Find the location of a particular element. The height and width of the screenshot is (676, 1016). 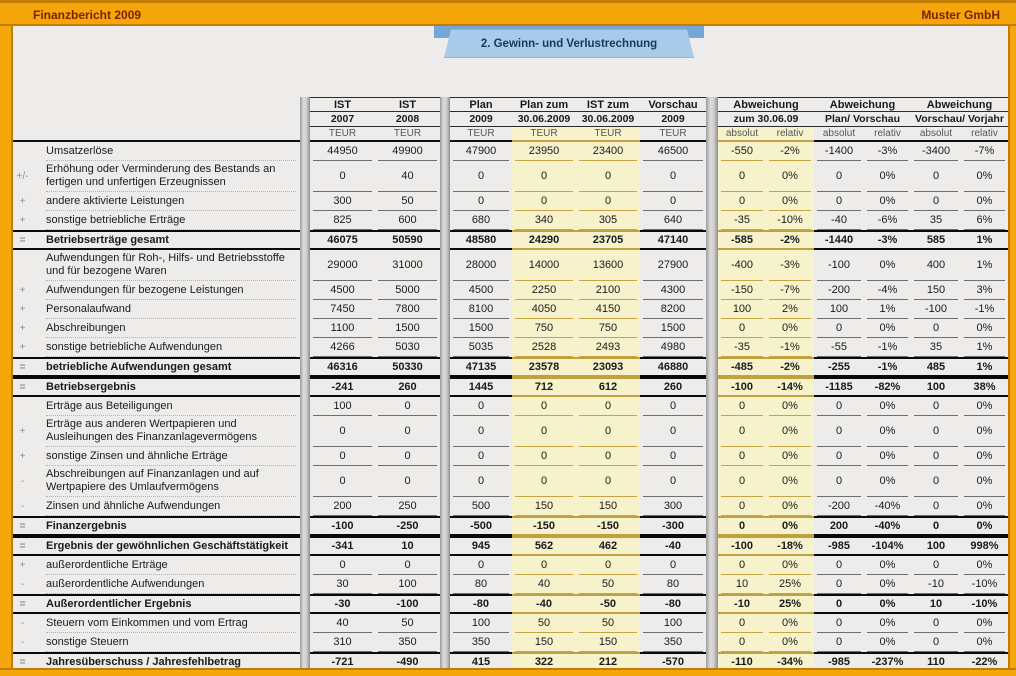

row-label: Außerordentlicher Ergebnis is located at coordinates (119, 603).